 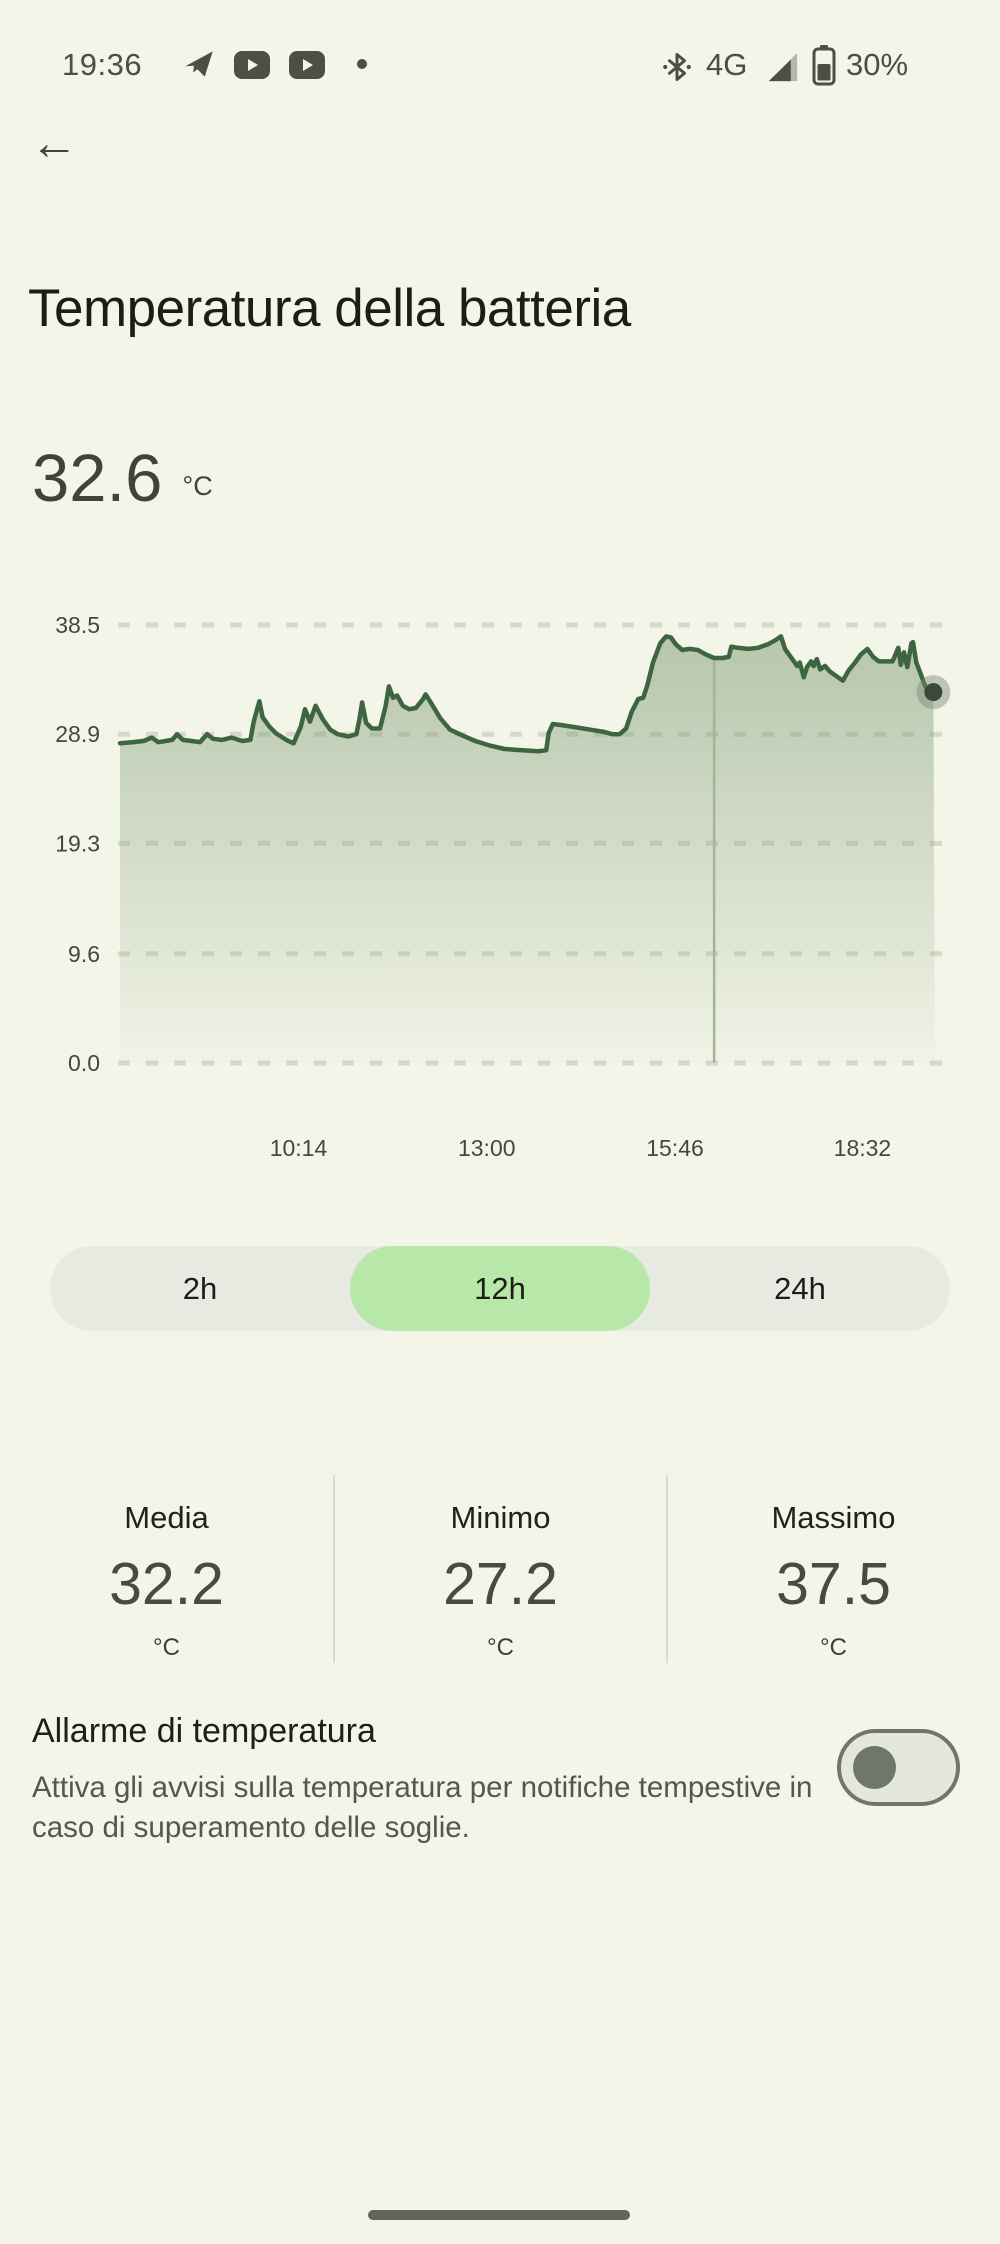 What do you see at coordinates (200, 1288) in the screenshot?
I see `range-option-2h: 2h` at bounding box center [200, 1288].